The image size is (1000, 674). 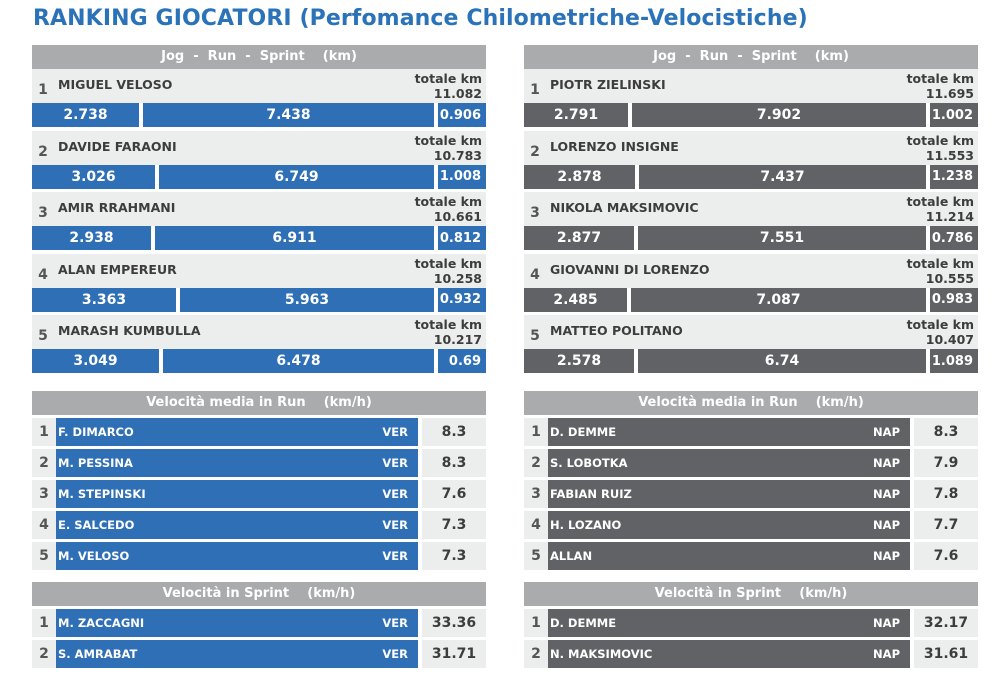 I want to click on run-bar: 6.911, so click(x=294, y=238).